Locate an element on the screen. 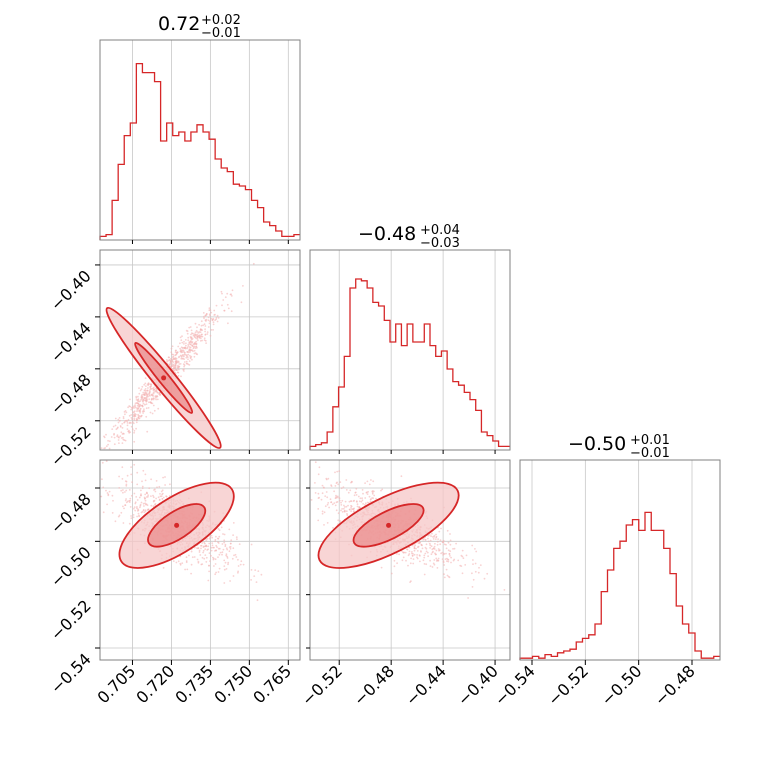  title-2-minus: −0.03 is located at coordinates (440, 243).